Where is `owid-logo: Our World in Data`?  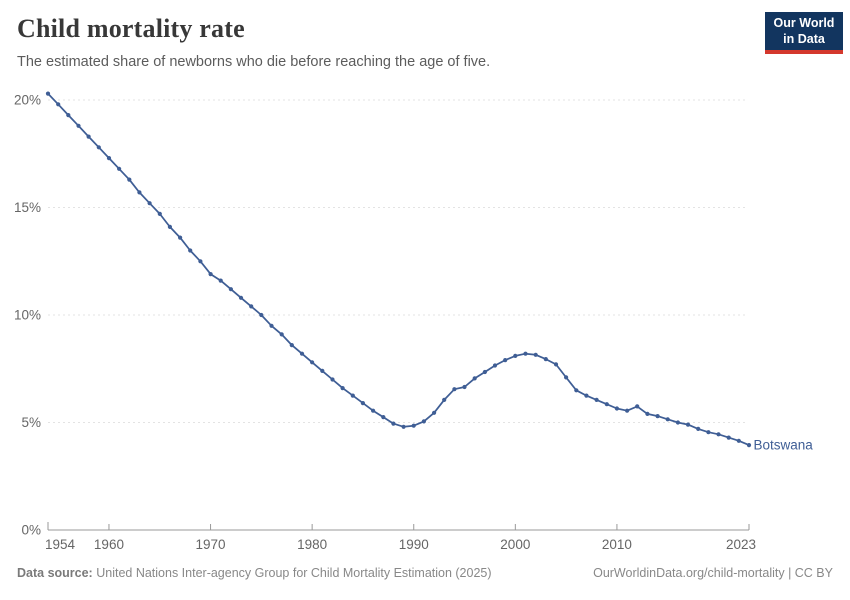 owid-logo: Our World in Data is located at coordinates (804, 33).